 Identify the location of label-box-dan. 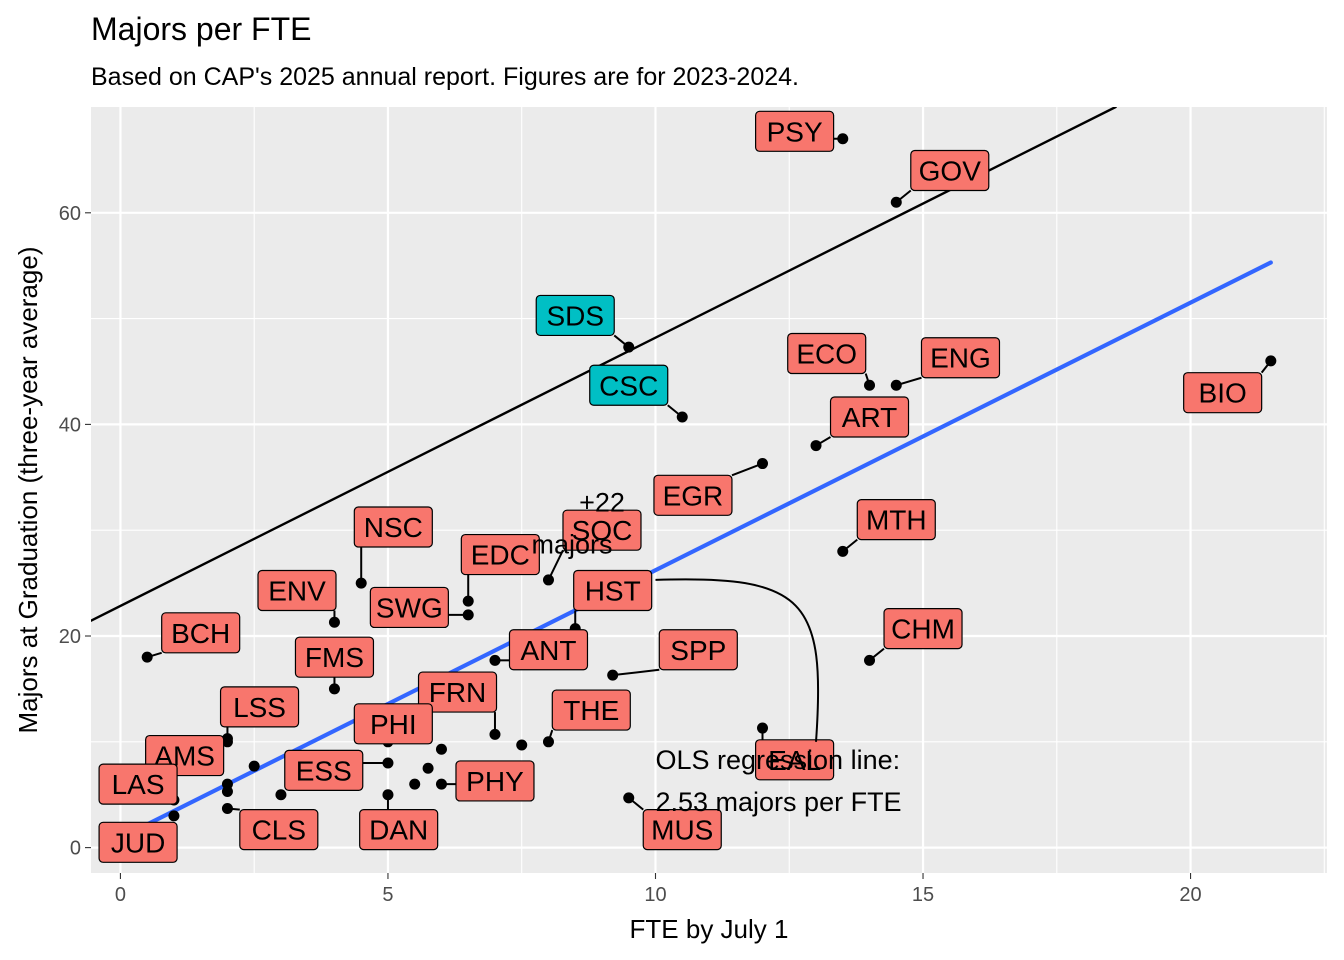
(399, 830).